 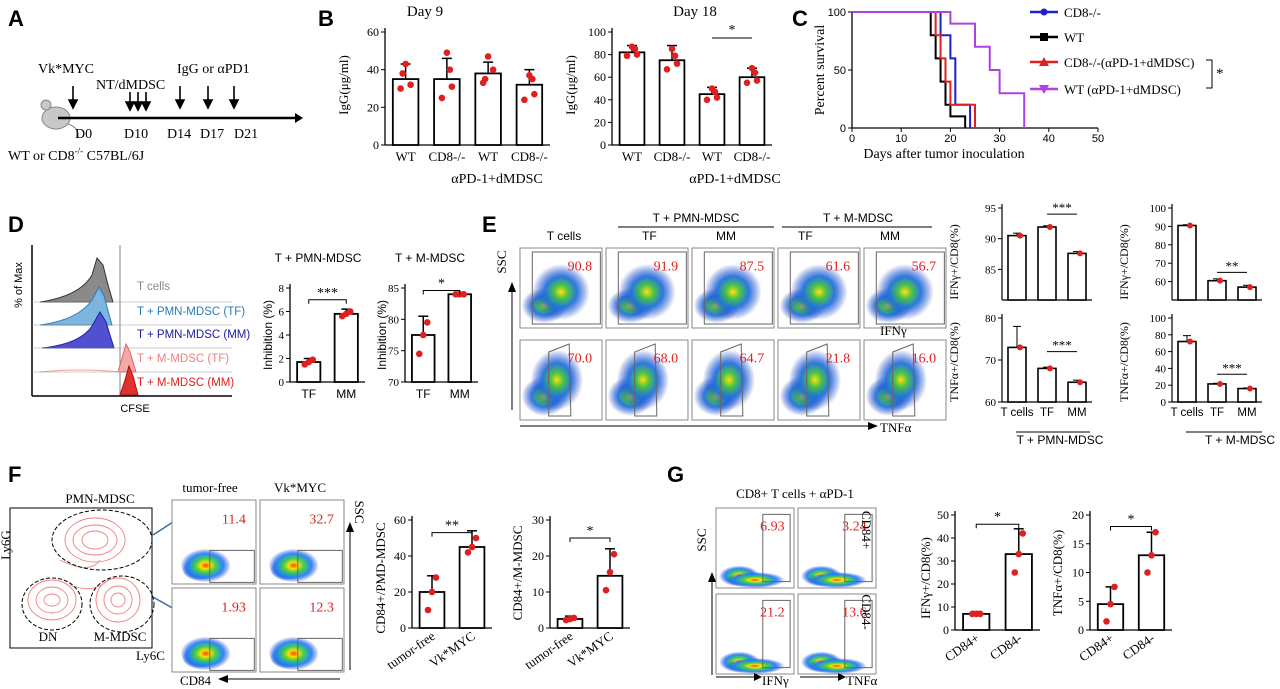 What do you see at coordinates (772, 612) in the screenshot?
I see `g-flow-2-value: 21.2` at bounding box center [772, 612].